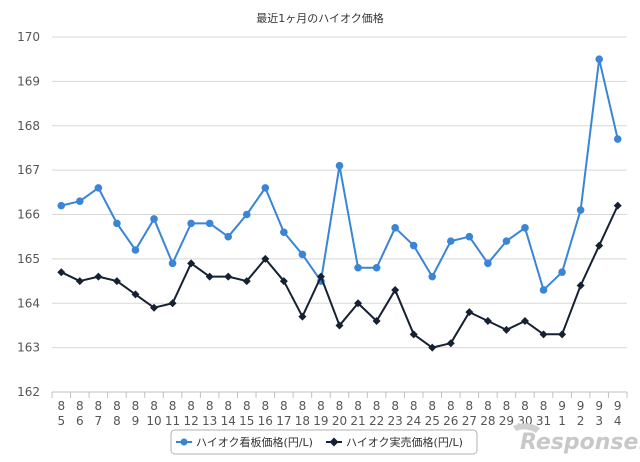 This screenshot has width=640, height=462. What do you see at coordinates (404, 442) in the screenshot?
I see `legend-actual-label: ハイオク実売価格(円/L)` at bounding box center [404, 442].